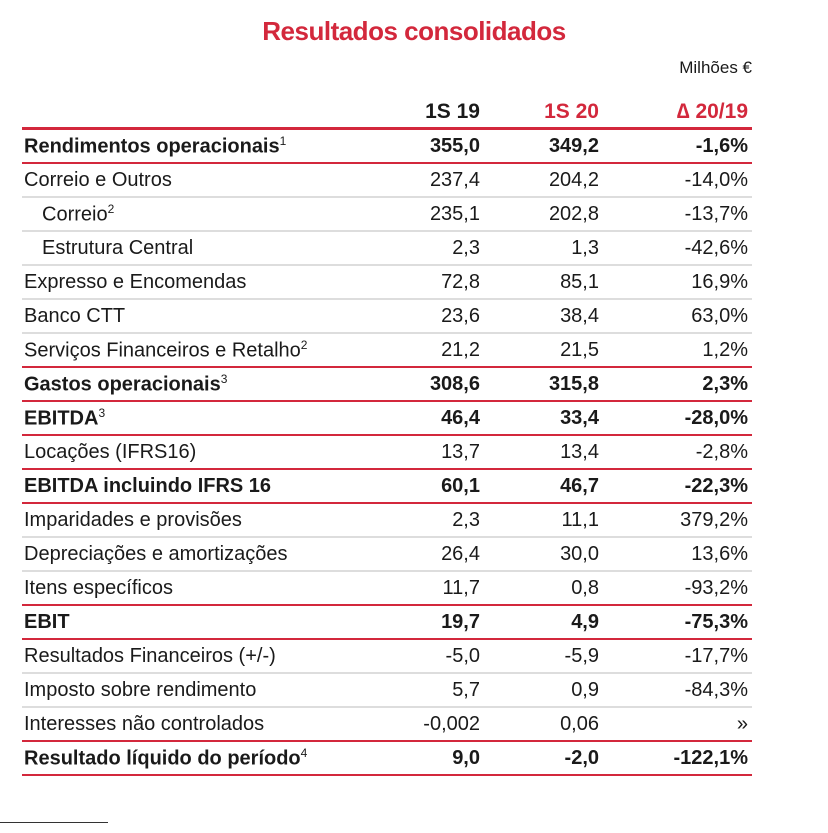 This screenshot has height=833, width=828. Describe the element at coordinates (716, 689) in the screenshot. I see `value-delta: -84,3%` at that location.